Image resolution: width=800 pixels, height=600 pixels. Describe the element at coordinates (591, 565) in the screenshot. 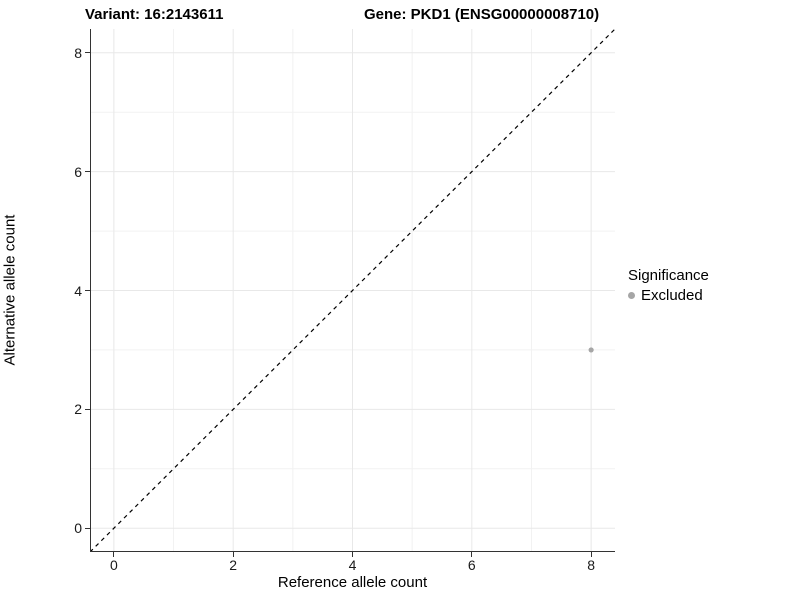

I see `x-axis-tick-label: 8` at that location.